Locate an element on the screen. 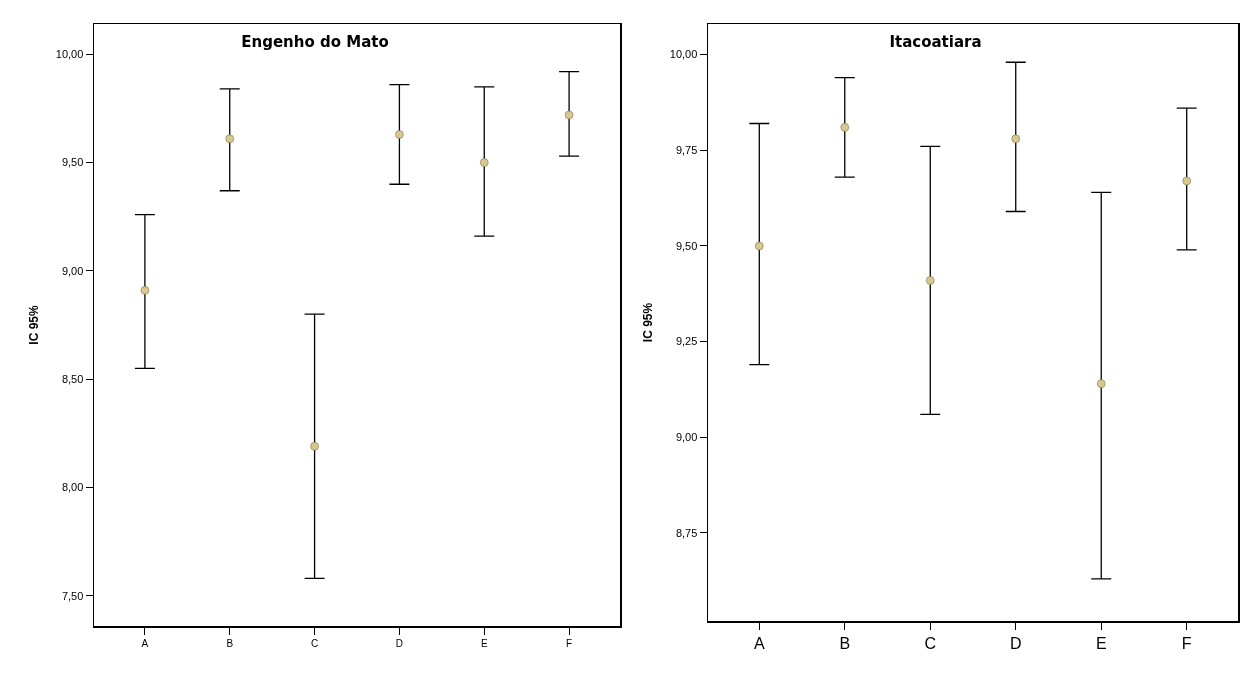 This screenshot has height=692, width=1241. text: Engenho do Mato is located at coordinates (315, 41).